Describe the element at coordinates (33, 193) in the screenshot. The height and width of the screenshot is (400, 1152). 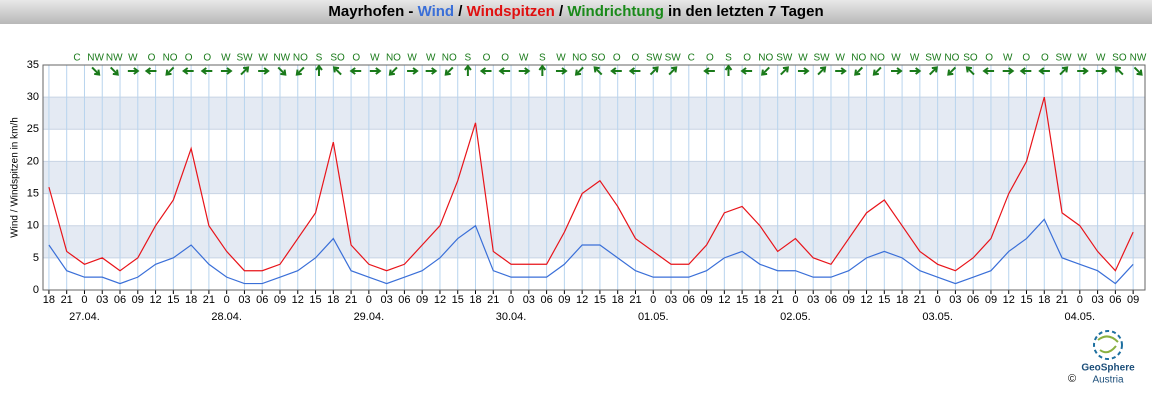
I see `y-tick-label: 15` at that location.